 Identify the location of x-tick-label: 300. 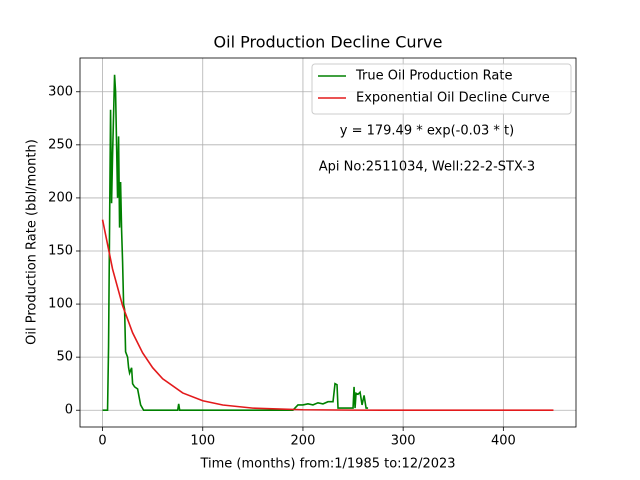
(403, 441).